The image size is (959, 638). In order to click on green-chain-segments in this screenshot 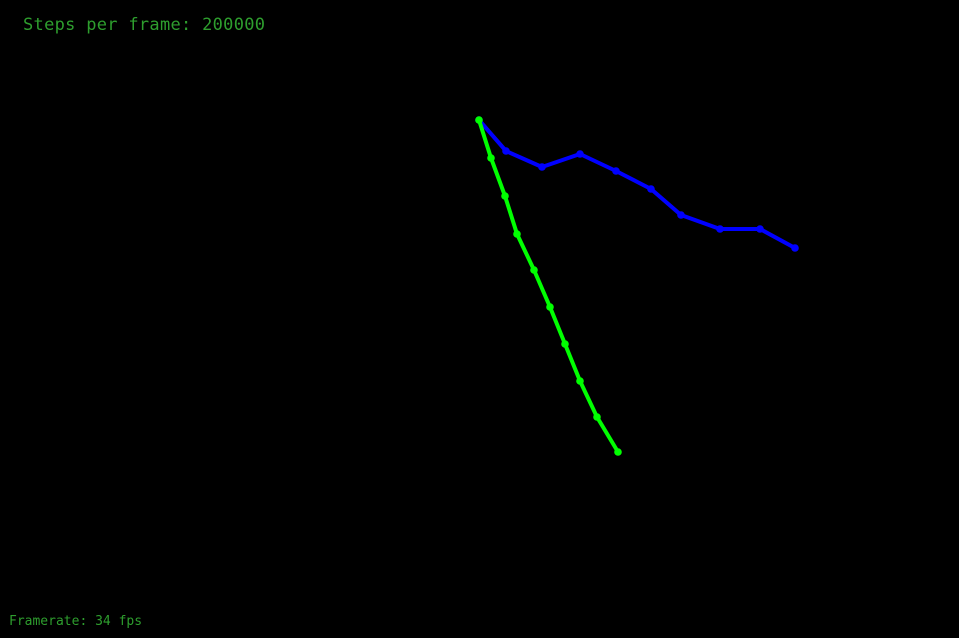, I will do `click(548, 286)`.